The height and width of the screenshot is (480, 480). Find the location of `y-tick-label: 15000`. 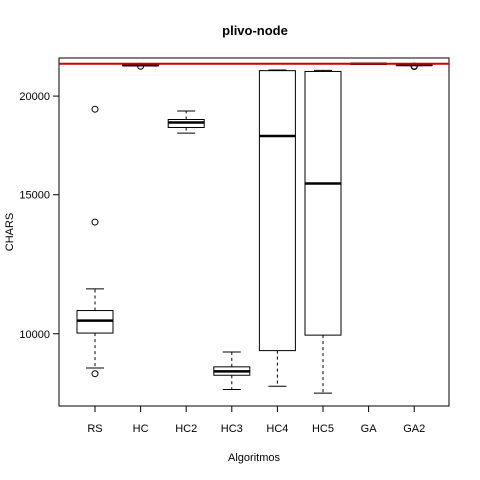

y-tick-label: 15000 is located at coordinates (34, 196).